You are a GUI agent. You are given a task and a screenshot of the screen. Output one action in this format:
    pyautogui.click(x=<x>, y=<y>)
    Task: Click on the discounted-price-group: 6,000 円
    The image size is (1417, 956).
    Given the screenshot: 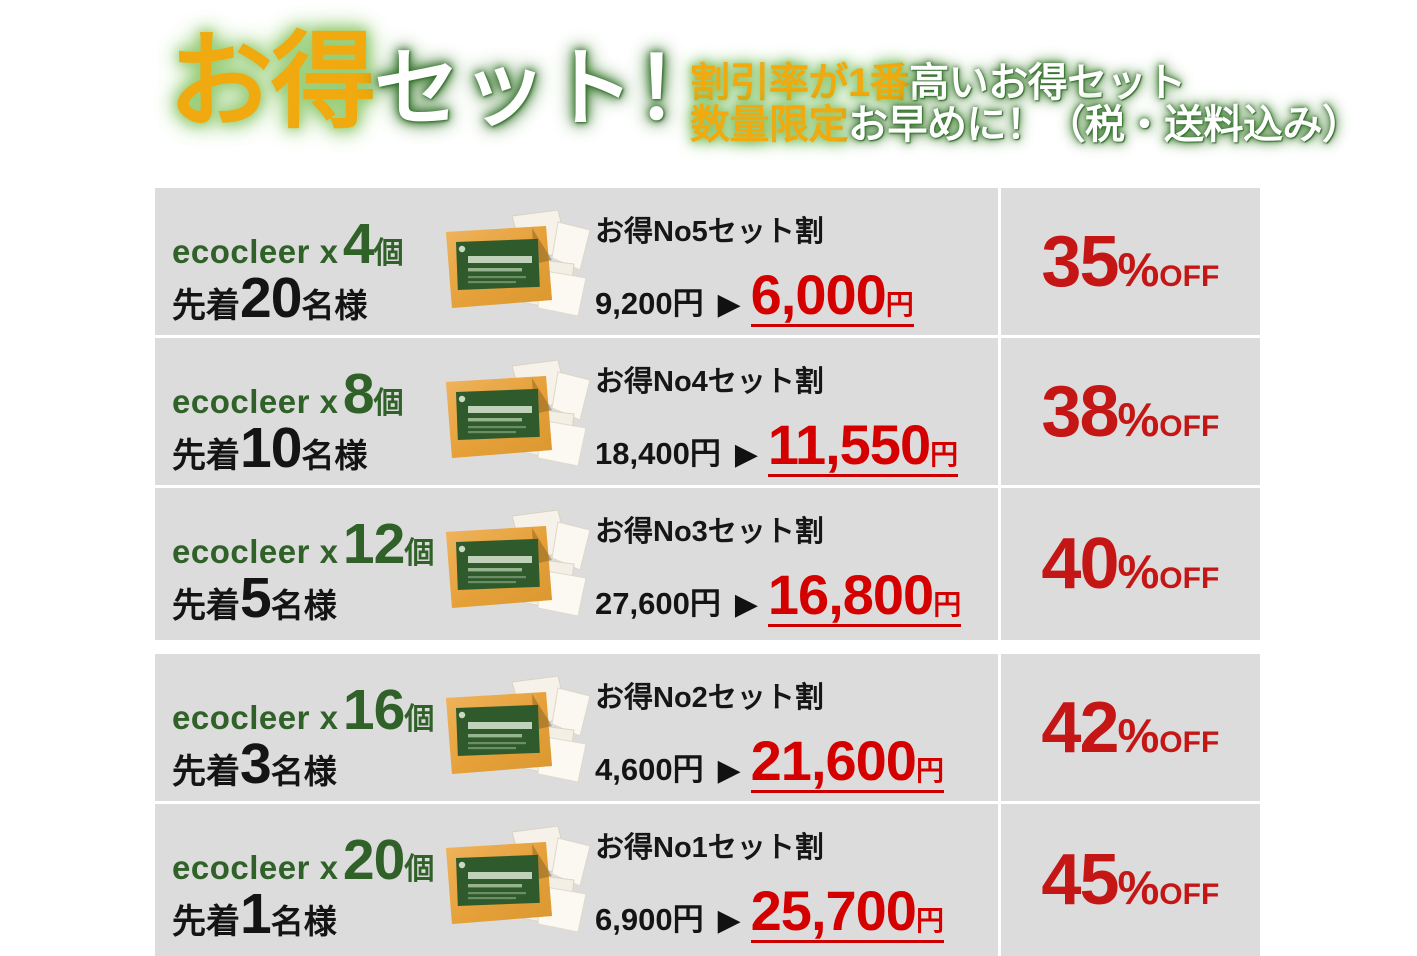 What is the action you would take?
    pyautogui.click(x=832, y=295)
    